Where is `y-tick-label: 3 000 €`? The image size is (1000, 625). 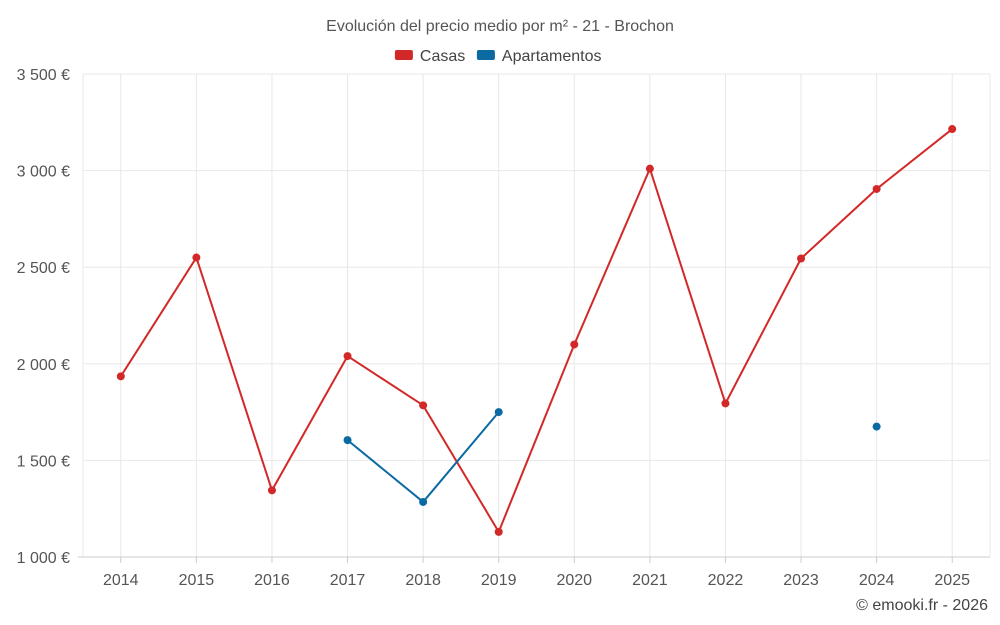 y-tick-label: 3 000 € is located at coordinates (43, 172).